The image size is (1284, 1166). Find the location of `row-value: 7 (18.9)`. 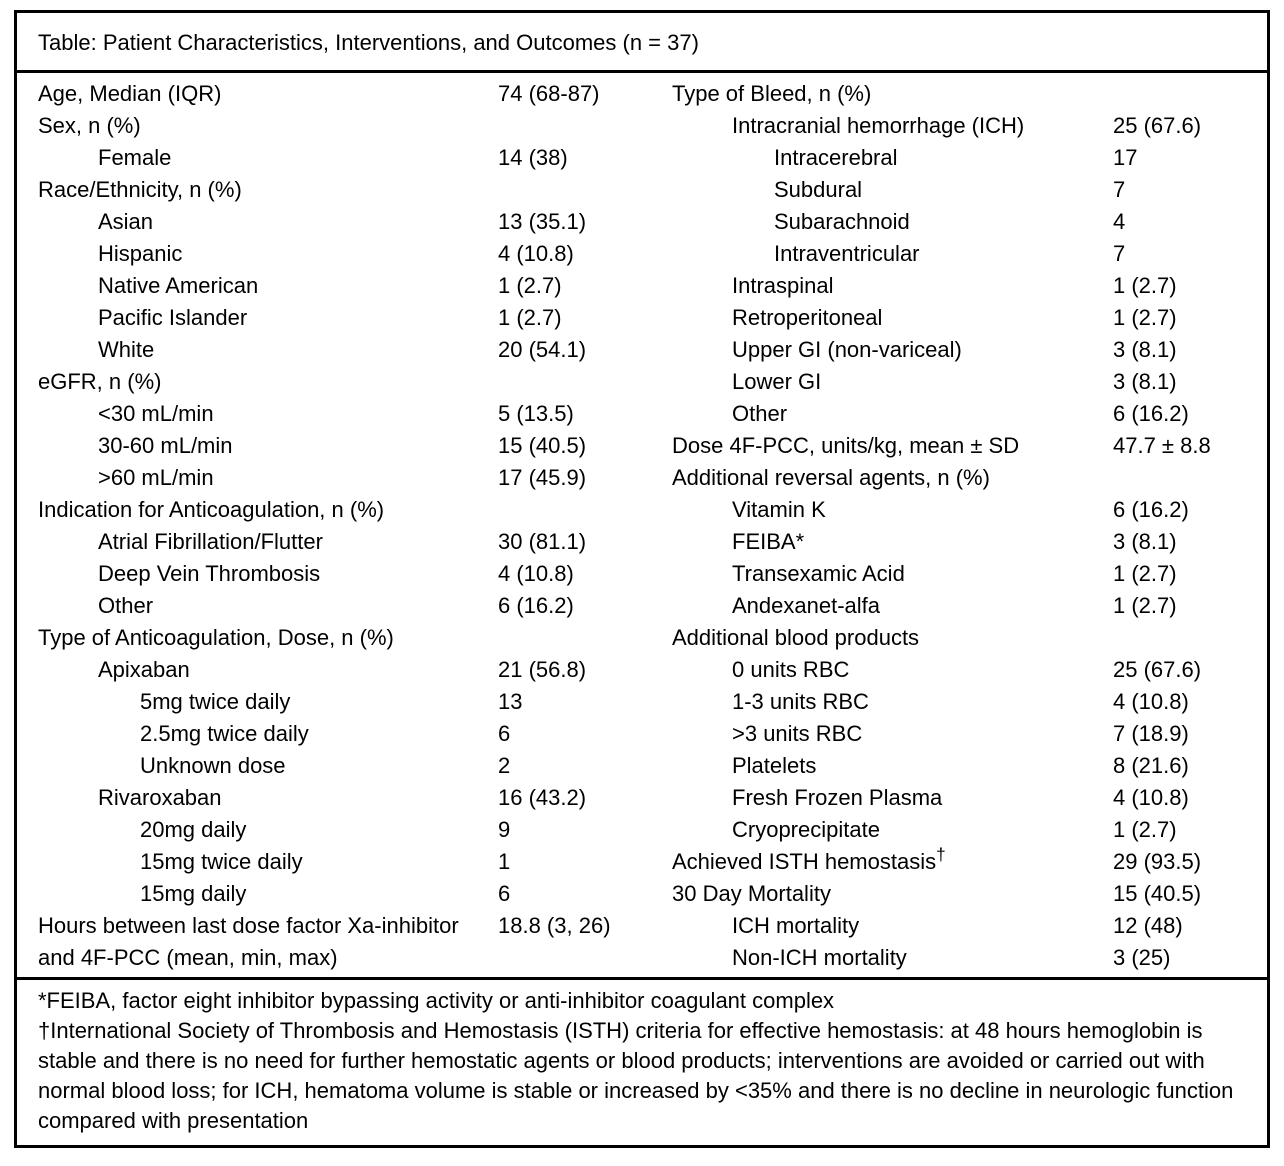

row-value: 7 (18.9) is located at coordinates (1151, 733).